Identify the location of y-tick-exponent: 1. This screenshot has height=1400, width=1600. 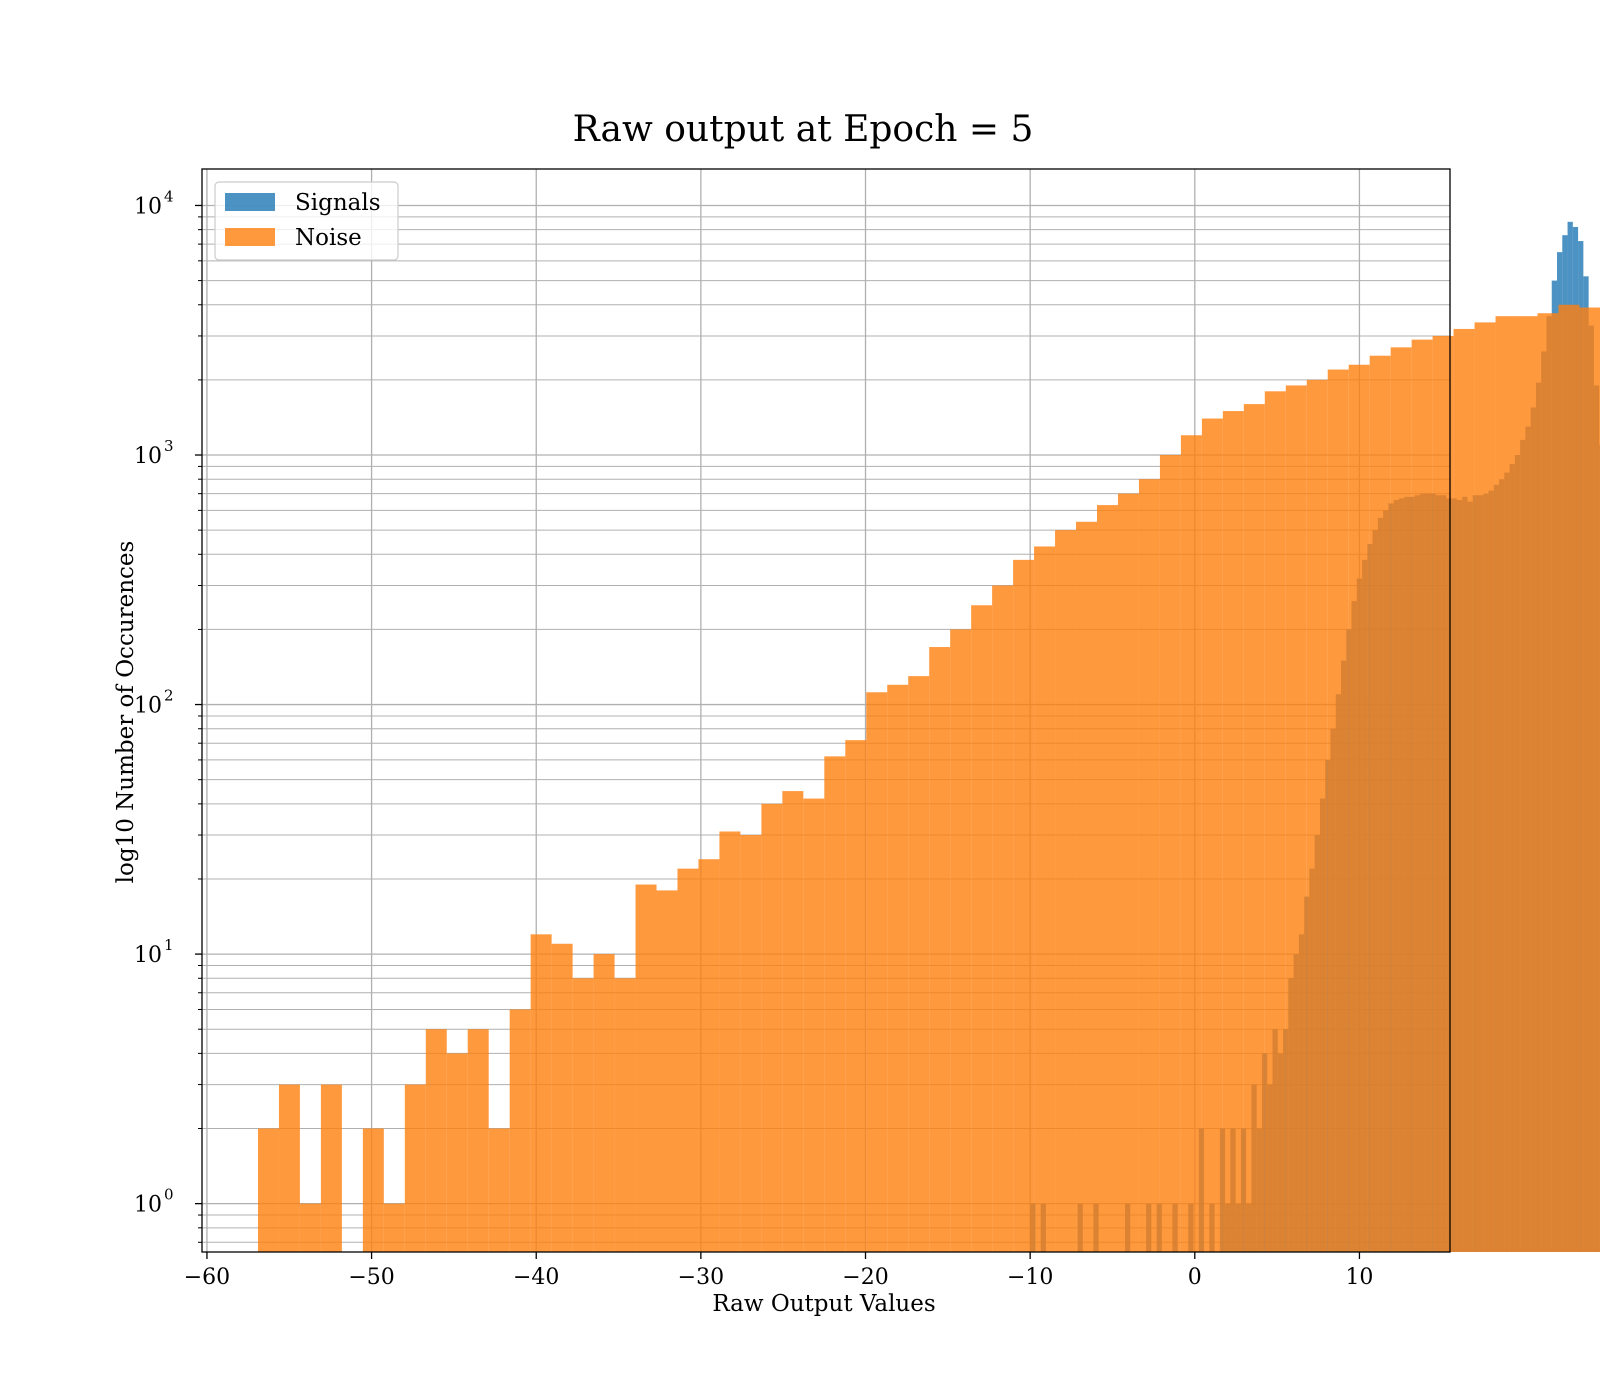
(169, 945).